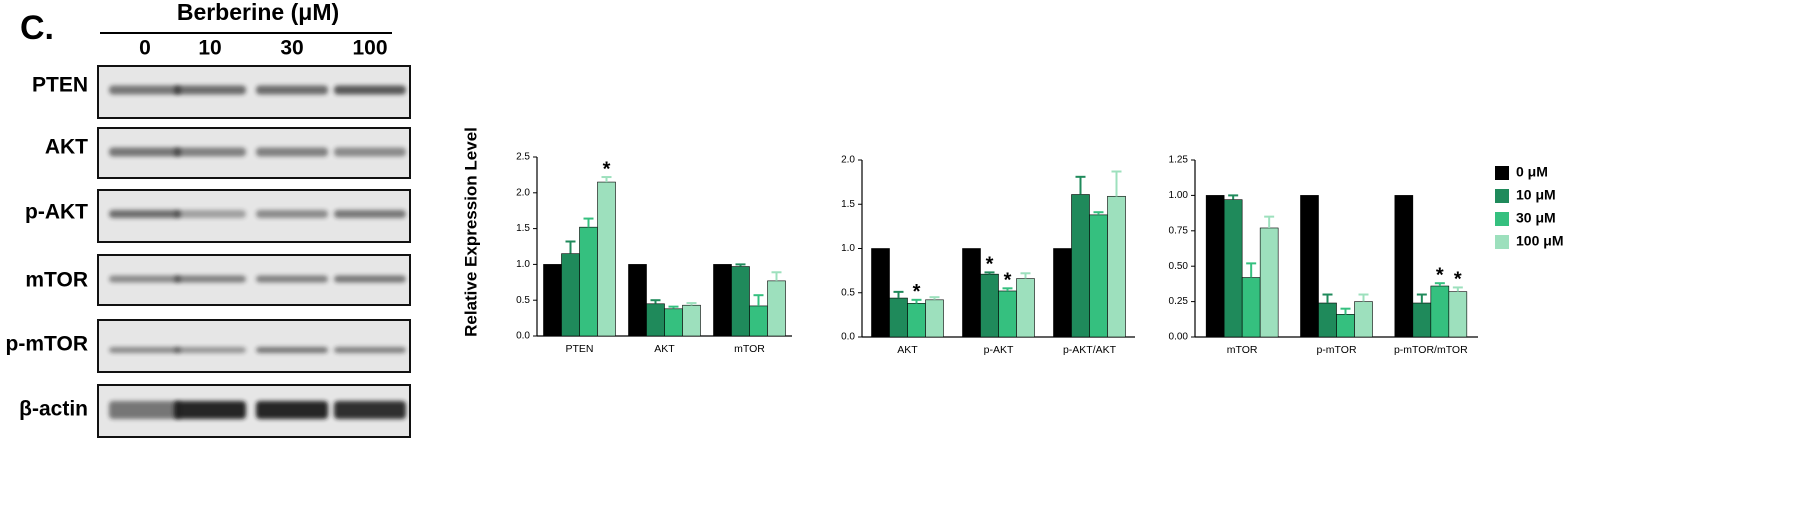 The image size is (1802, 511). I want to click on blot-frame, so click(254, 346).